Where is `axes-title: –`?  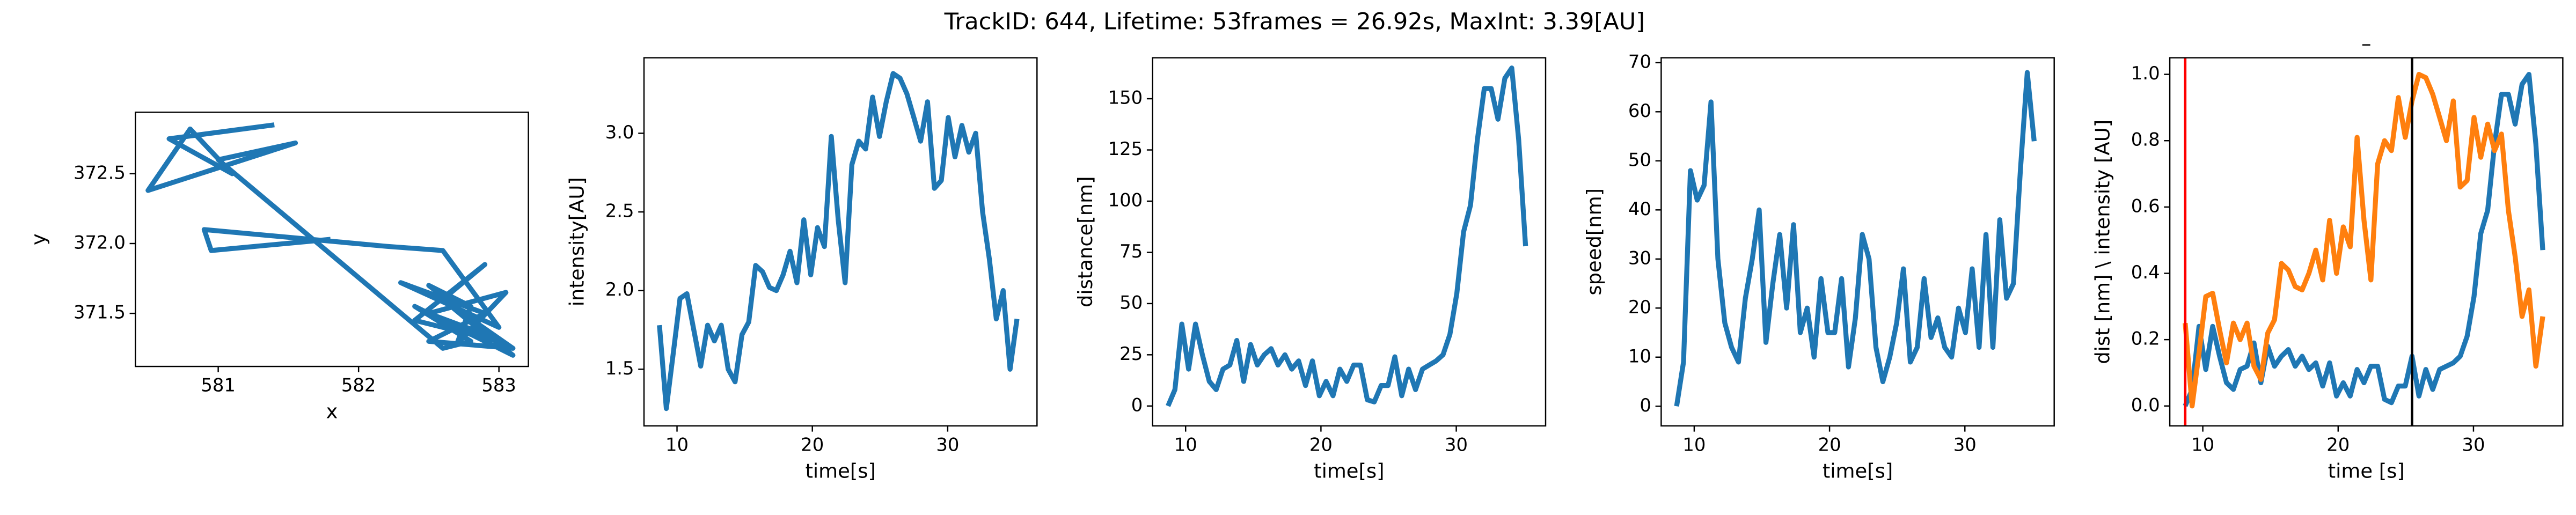
axes-title: – is located at coordinates (2366, 44).